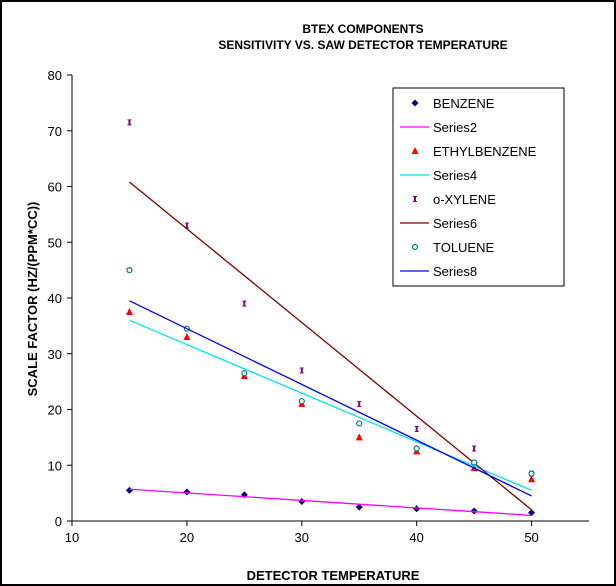 The height and width of the screenshot is (586, 616). Describe the element at coordinates (55, 354) in the screenshot. I see `y-tick-label: 30` at that location.